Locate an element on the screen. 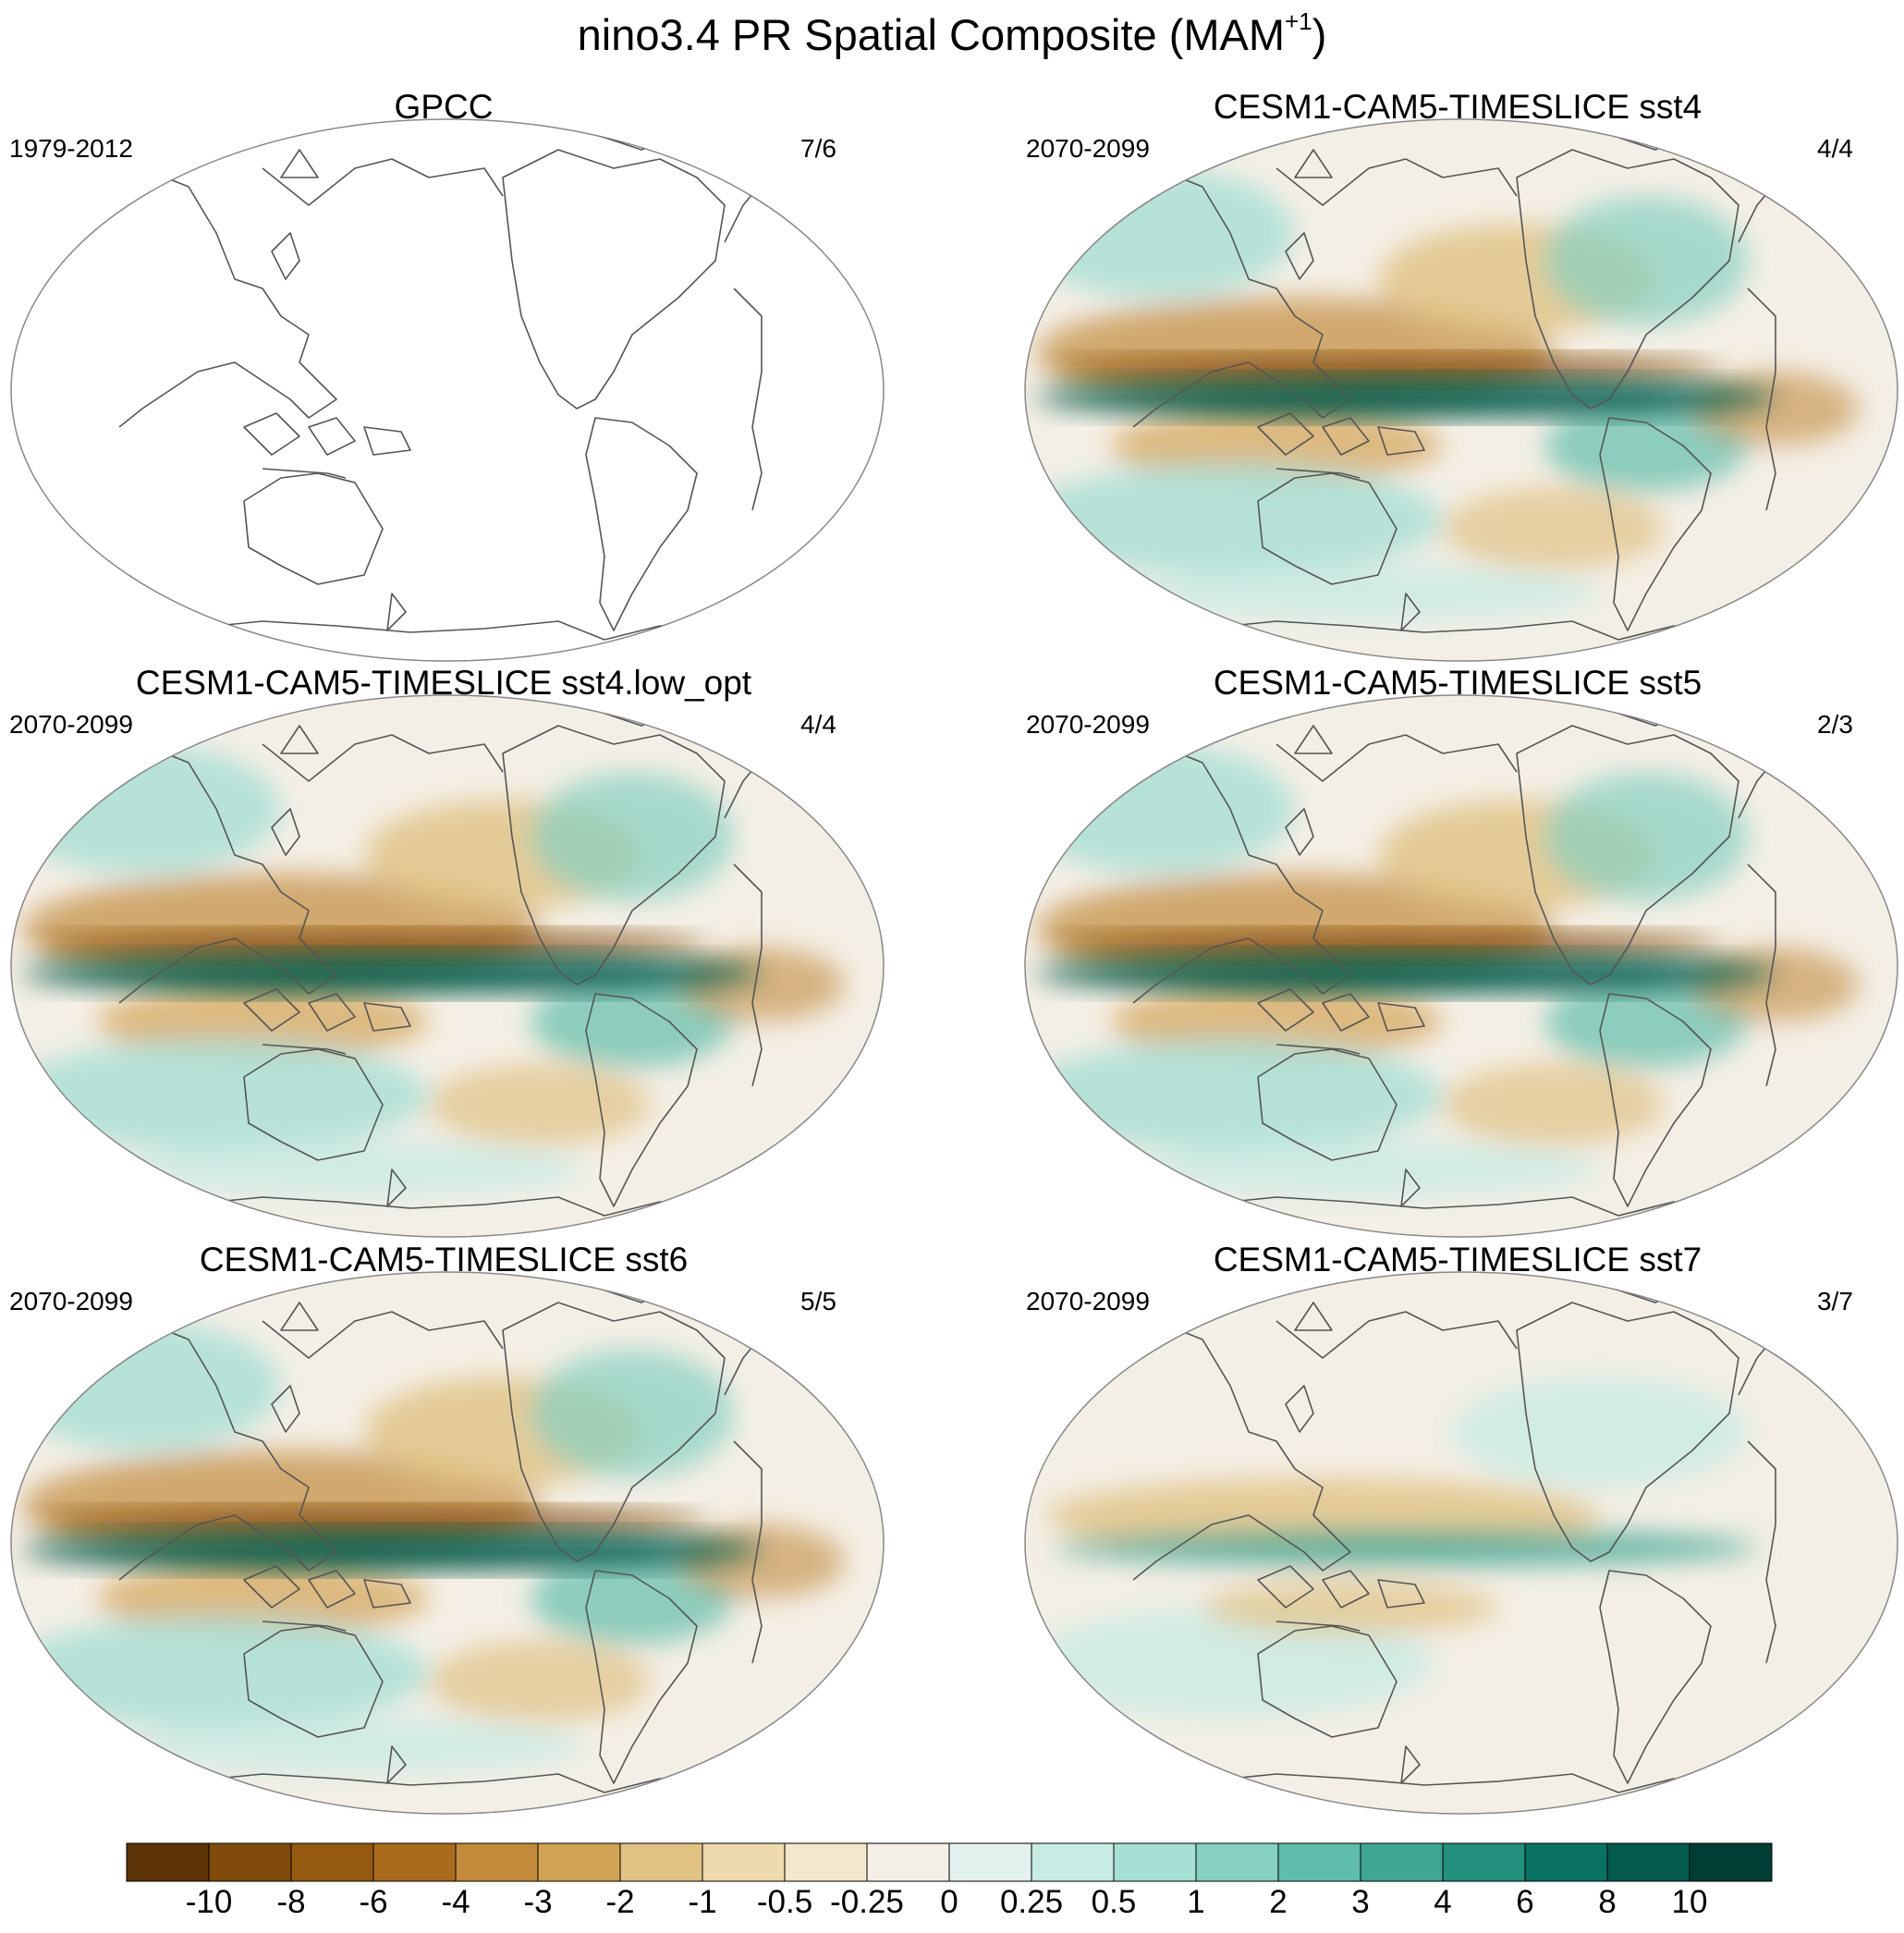  colorbar-tick-label: -4 is located at coordinates (455, 1902).